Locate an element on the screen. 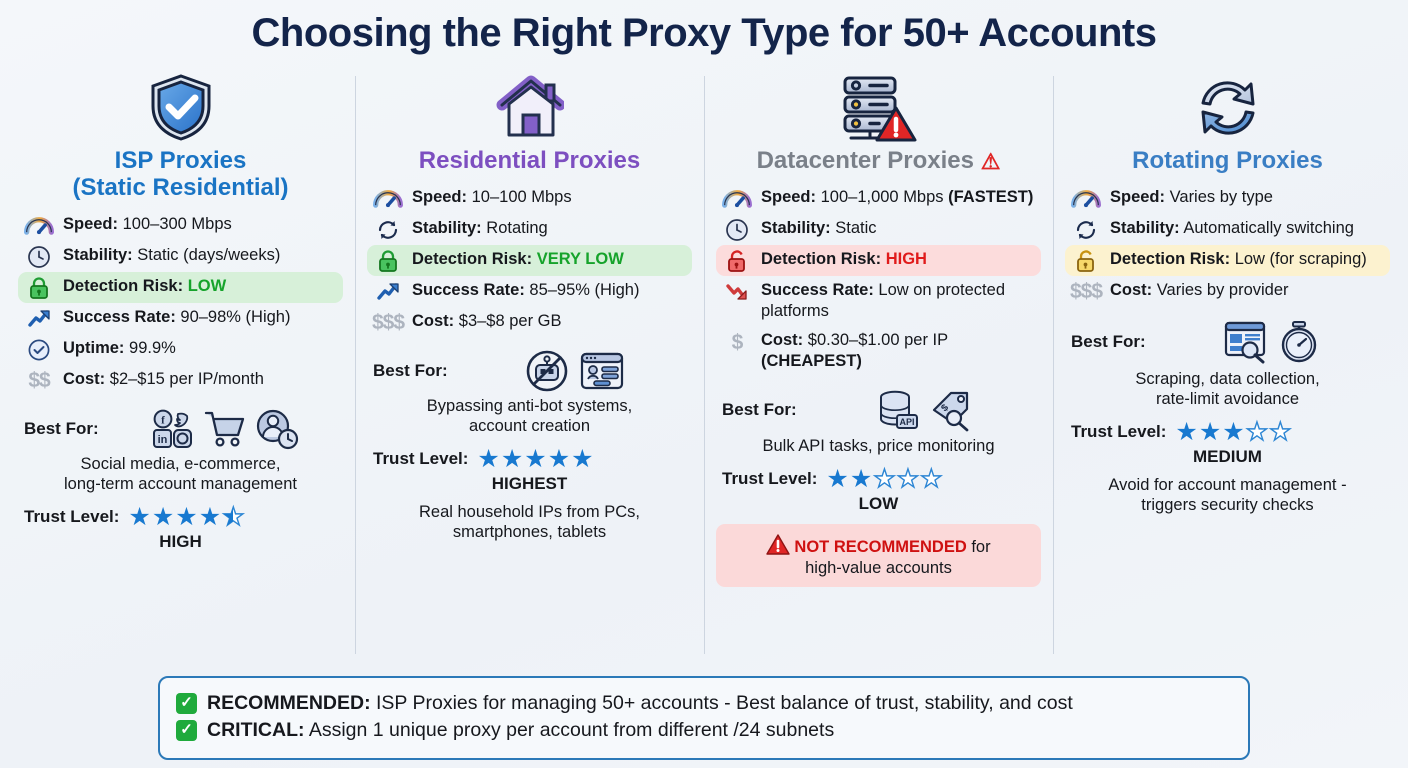 The image size is (1408, 768). lock-open-icon is located at coordinates (737, 261).